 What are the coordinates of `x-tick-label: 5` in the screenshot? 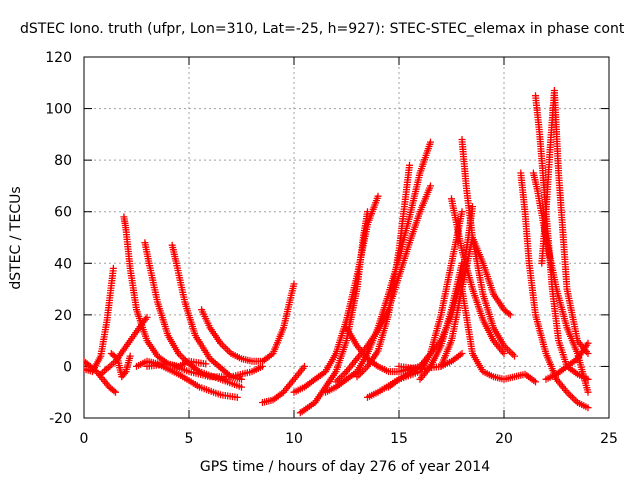 It's located at (189, 439).